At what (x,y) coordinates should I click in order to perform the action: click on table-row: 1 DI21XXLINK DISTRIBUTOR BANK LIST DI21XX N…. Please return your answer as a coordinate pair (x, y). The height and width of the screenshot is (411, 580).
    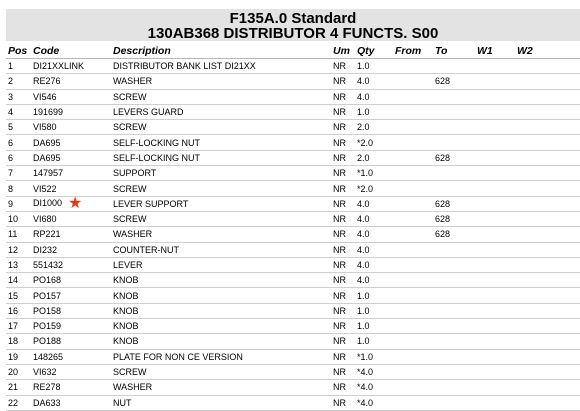
    Looking at the image, I should click on (293, 66).